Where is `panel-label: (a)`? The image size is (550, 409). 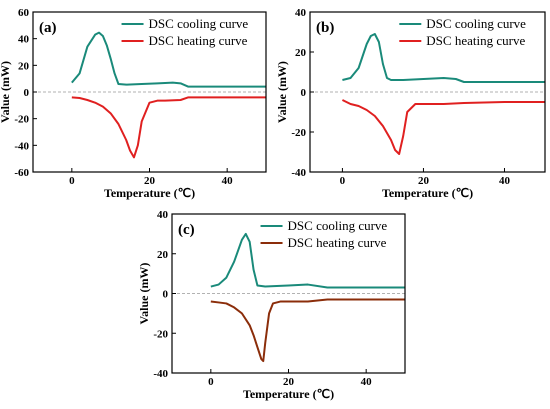 panel-label: (a) is located at coordinates (48, 28).